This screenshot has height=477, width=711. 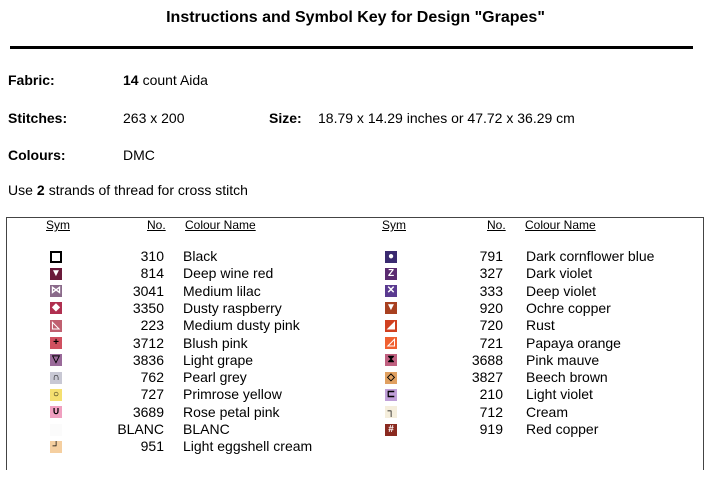 I want to click on dmc-number: BLANC, so click(x=140, y=429).